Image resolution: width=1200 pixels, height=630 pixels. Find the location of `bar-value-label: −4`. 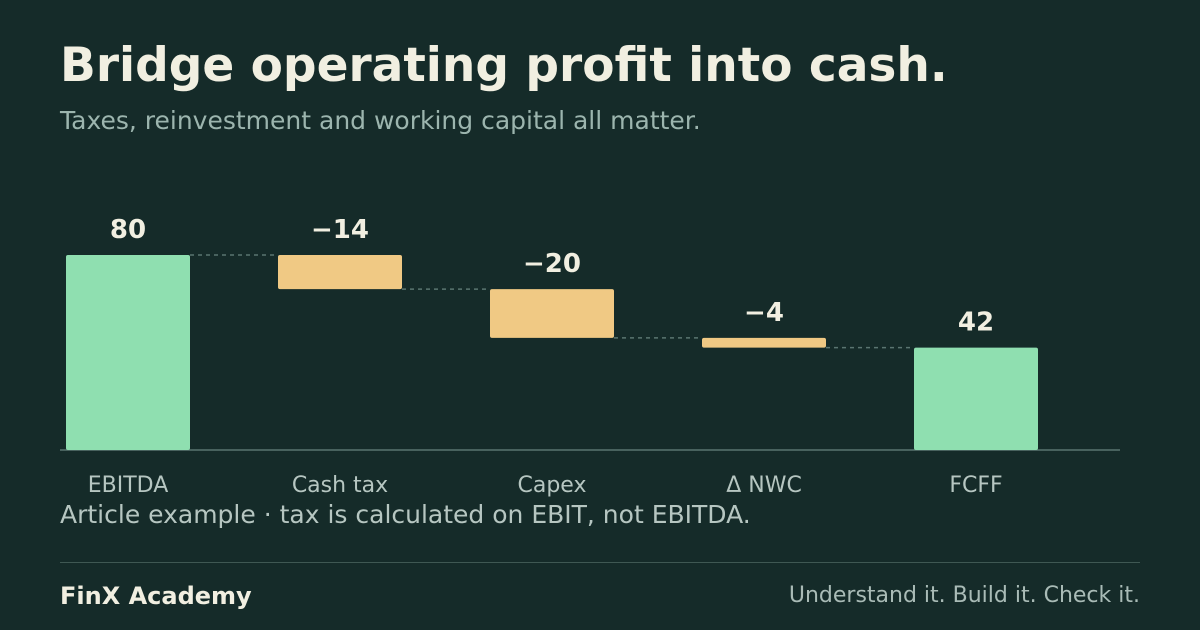

bar-value-label: −4 is located at coordinates (764, 313).